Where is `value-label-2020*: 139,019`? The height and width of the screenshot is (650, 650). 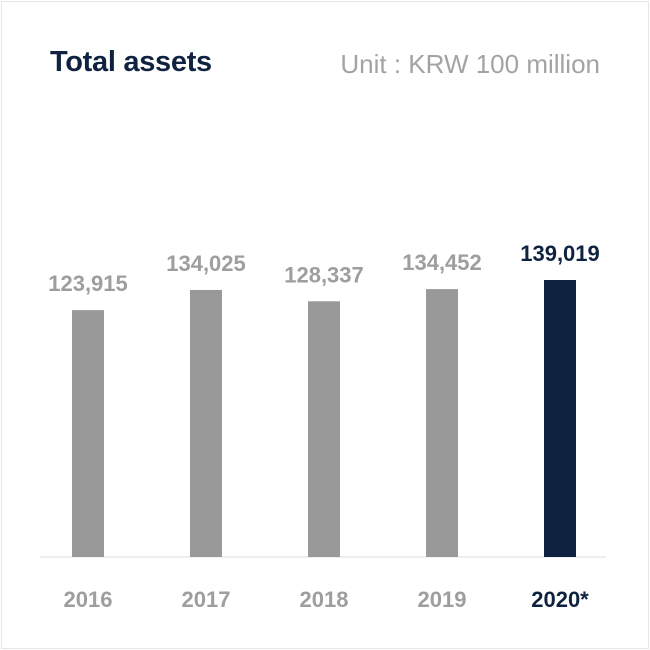
value-label-2020*: 139,019 is located at coordinates (560, 253).